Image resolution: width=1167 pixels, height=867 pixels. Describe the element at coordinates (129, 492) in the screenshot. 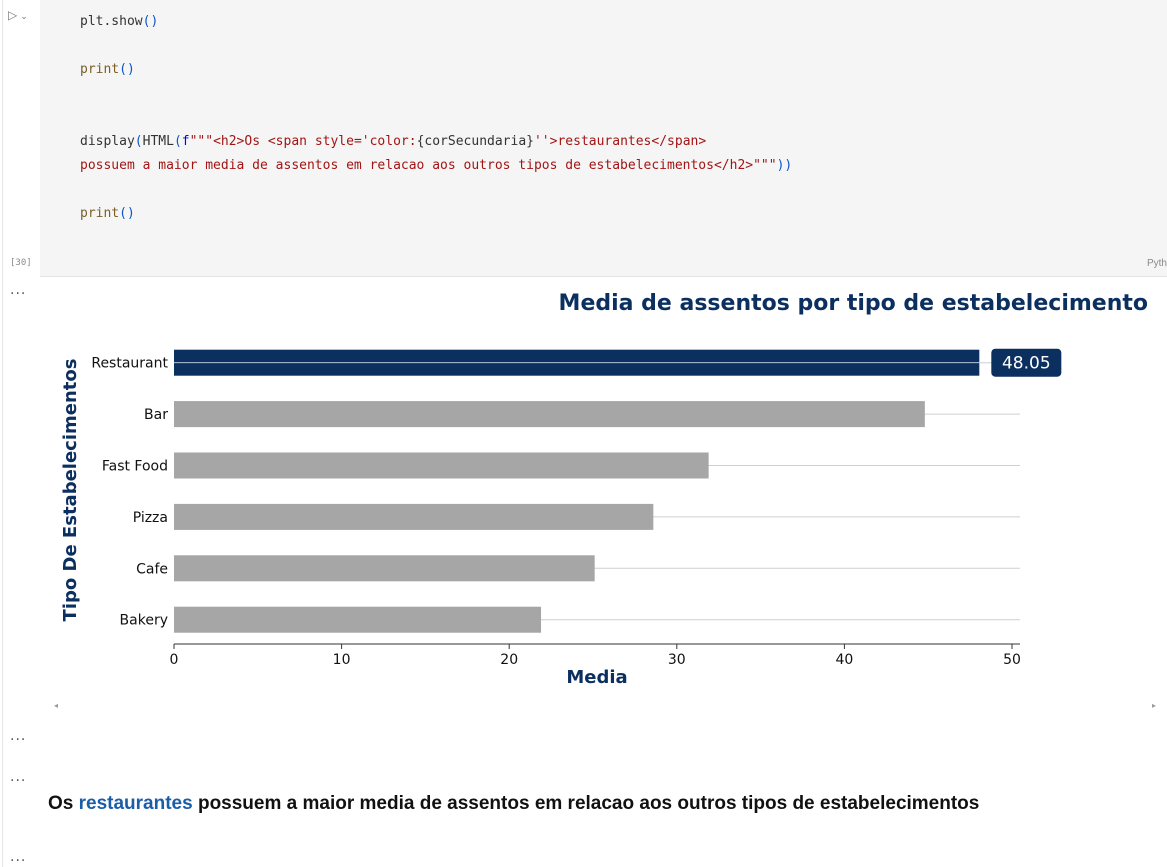

I see `category-labels: Restaurant Bar Fast Food Pizza Cafe Bakery` at that location.